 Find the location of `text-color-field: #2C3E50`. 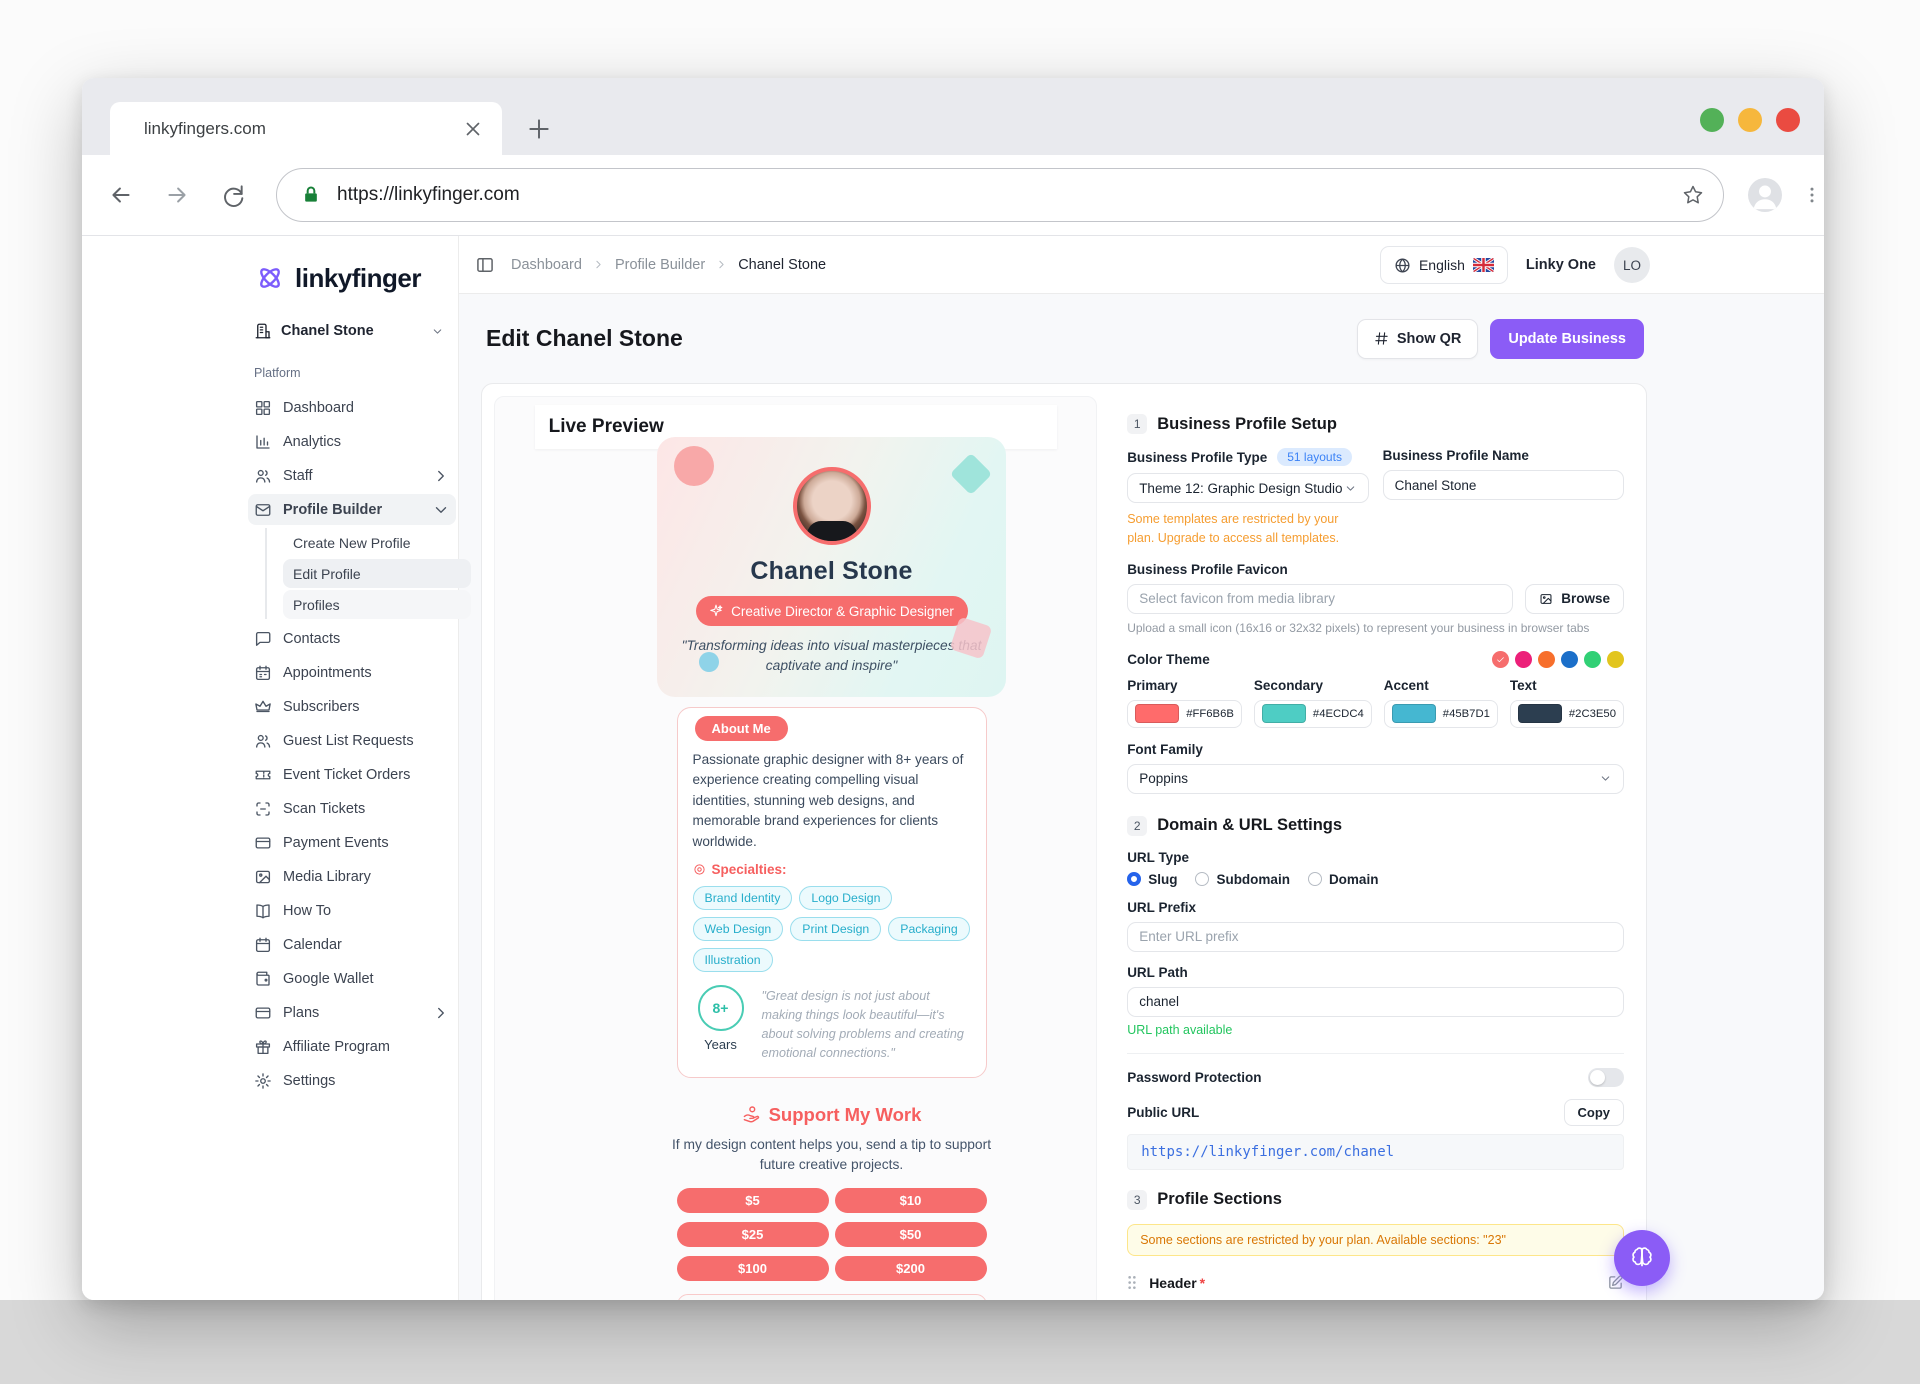

text-color-field: #2C3E50 is located at coordinates (1566, 713).